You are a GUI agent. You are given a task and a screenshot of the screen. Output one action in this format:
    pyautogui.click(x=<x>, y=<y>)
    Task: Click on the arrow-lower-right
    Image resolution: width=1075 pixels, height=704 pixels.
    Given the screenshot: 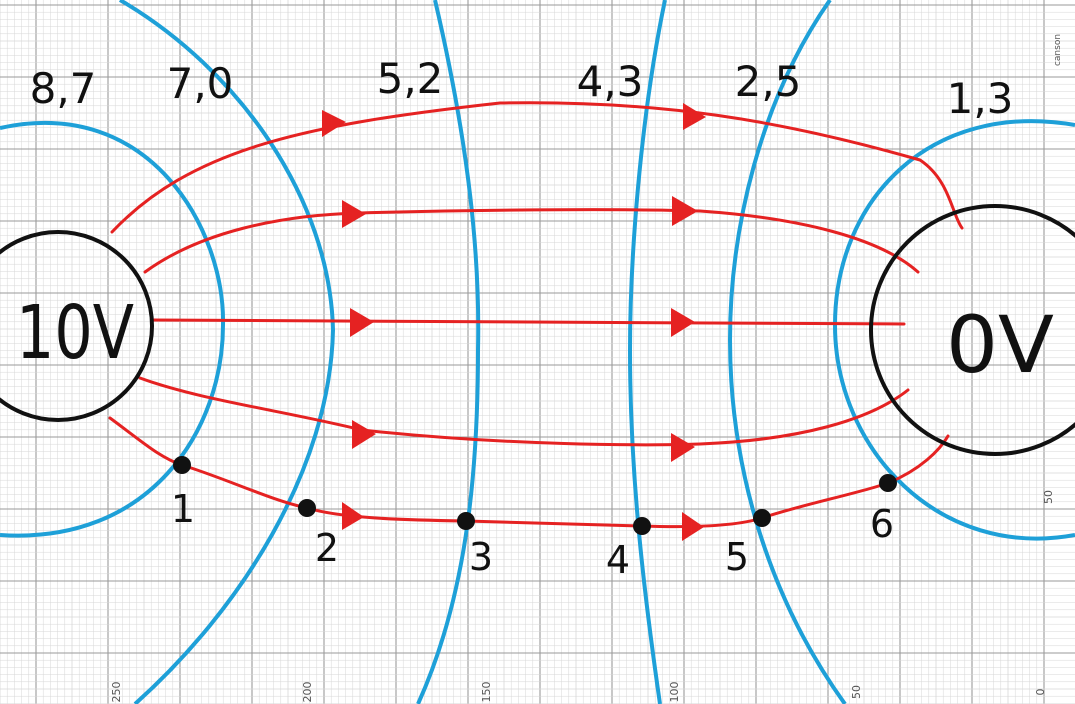 What is the action you would take?
    pyautogui.click(x=683, y=447)
    